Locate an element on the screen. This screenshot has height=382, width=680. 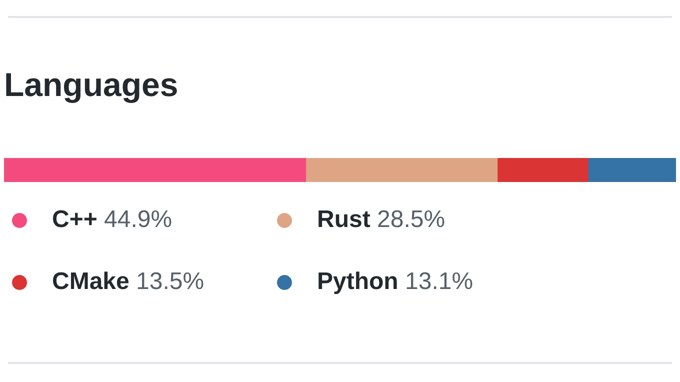
legend-label: Rust 28.5% is located at coordinates (381, 219).